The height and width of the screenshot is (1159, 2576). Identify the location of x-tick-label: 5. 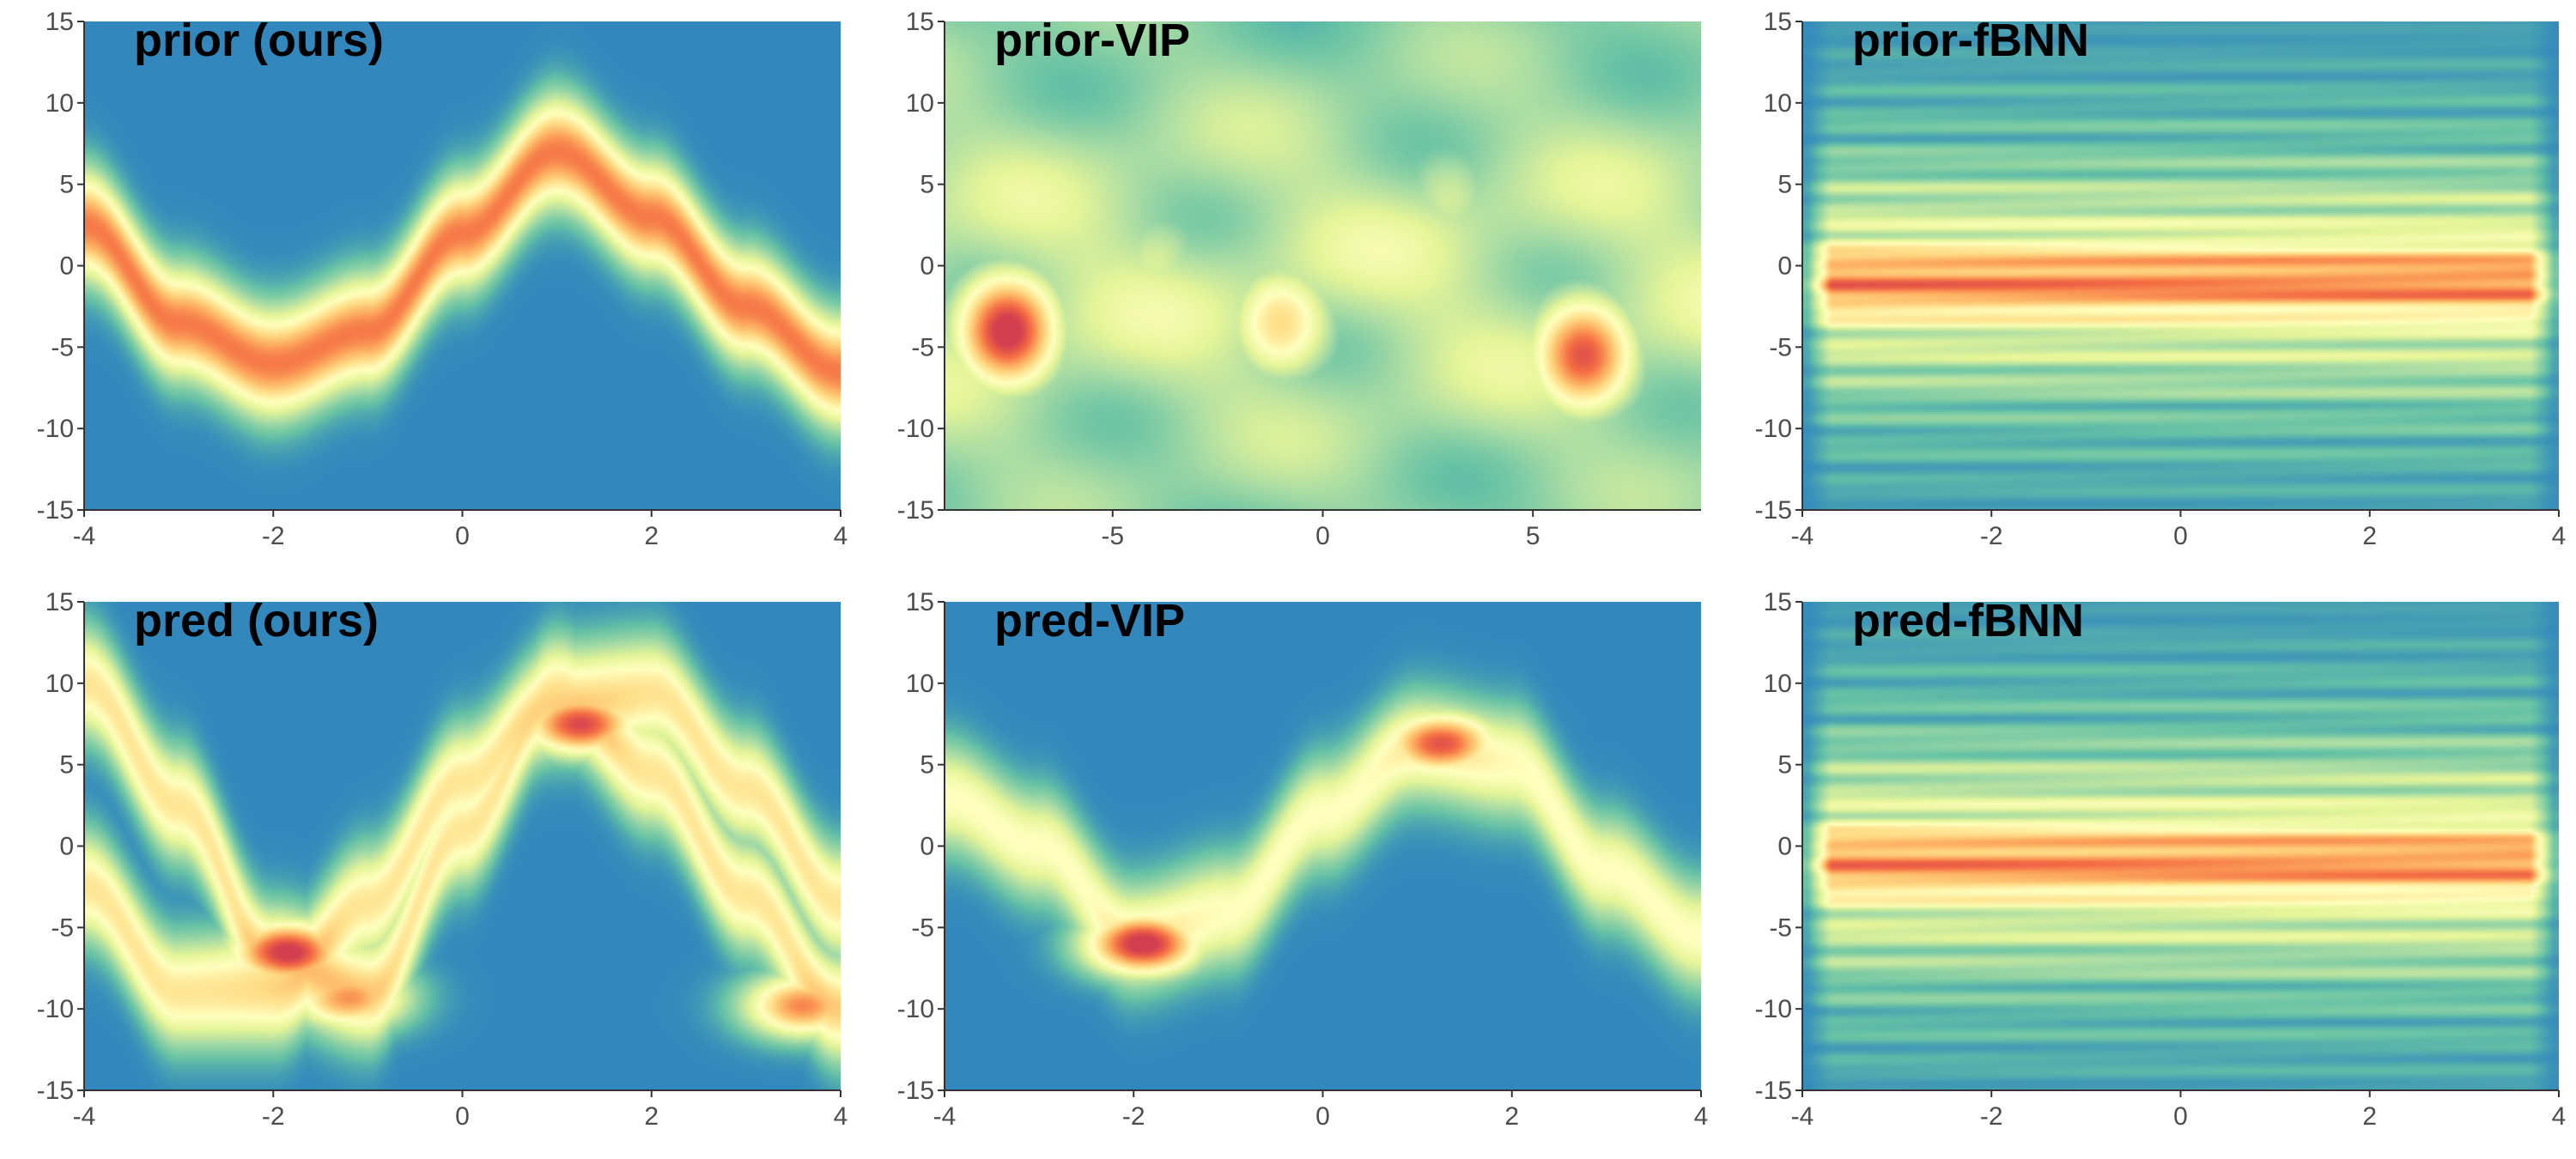
(1533, 536).